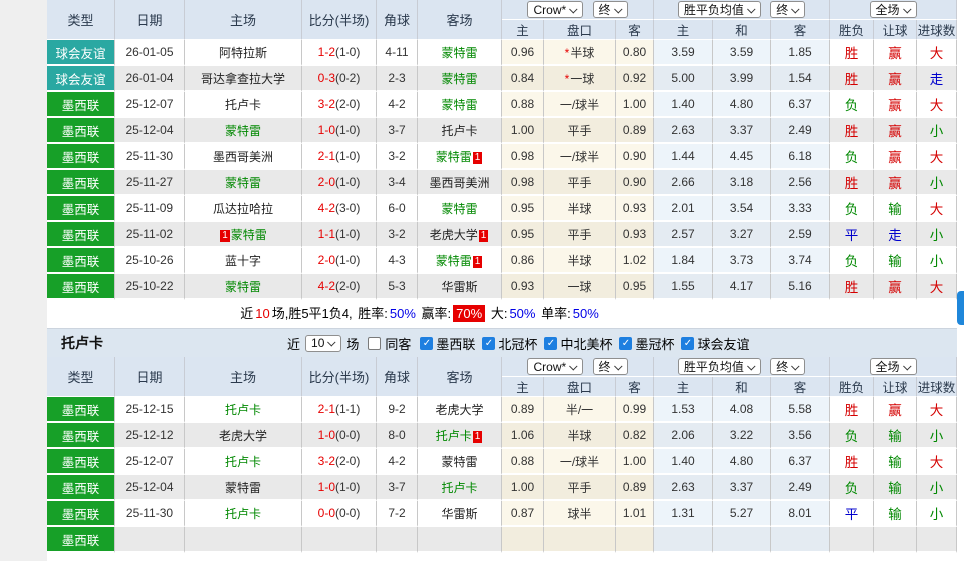 This screenshot has height=561, width=964. What do you see at coordinates (907, 366) in the screenshot?
I see `chevron-down-icon` at bounding box center [907, 366].